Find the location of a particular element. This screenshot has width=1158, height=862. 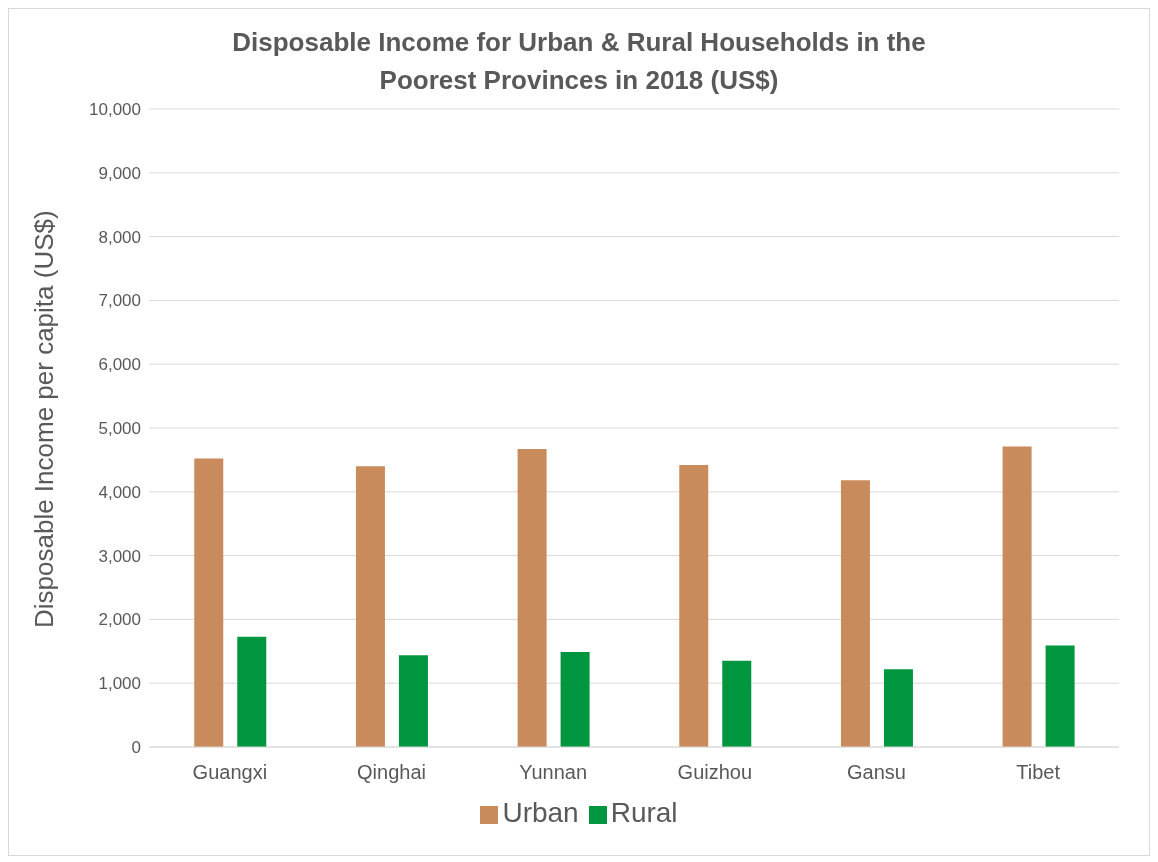

y-tick-label: 0 is located at coordinates (136, 748).